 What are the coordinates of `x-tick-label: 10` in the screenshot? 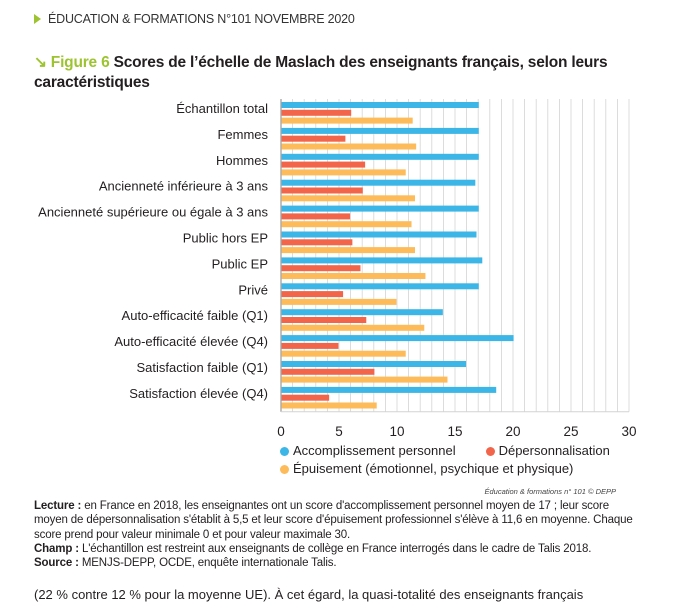 It's located at (396, 431).